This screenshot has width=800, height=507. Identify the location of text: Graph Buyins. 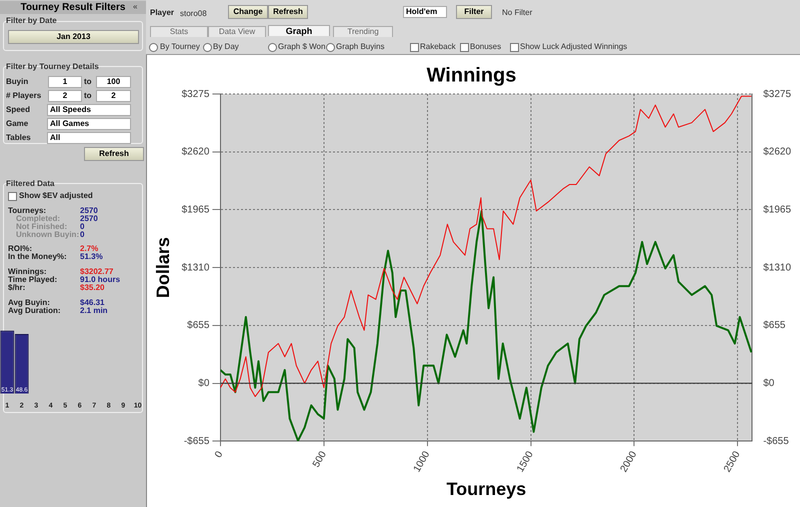
(360, 47).